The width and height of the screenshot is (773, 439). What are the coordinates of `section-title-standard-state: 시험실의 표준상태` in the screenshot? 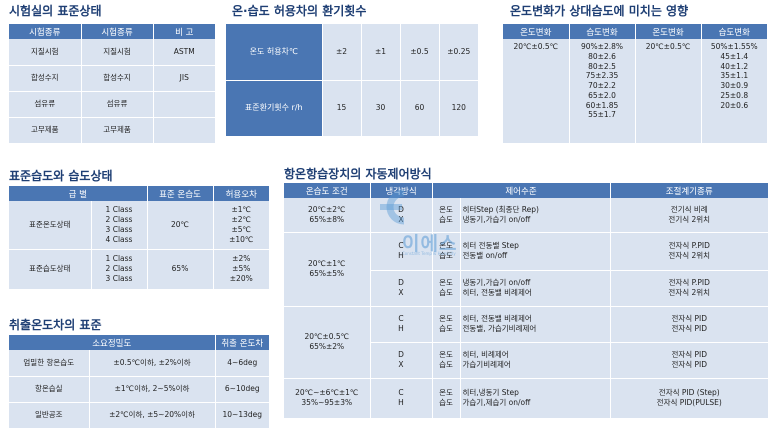 It's located at (55, 11).